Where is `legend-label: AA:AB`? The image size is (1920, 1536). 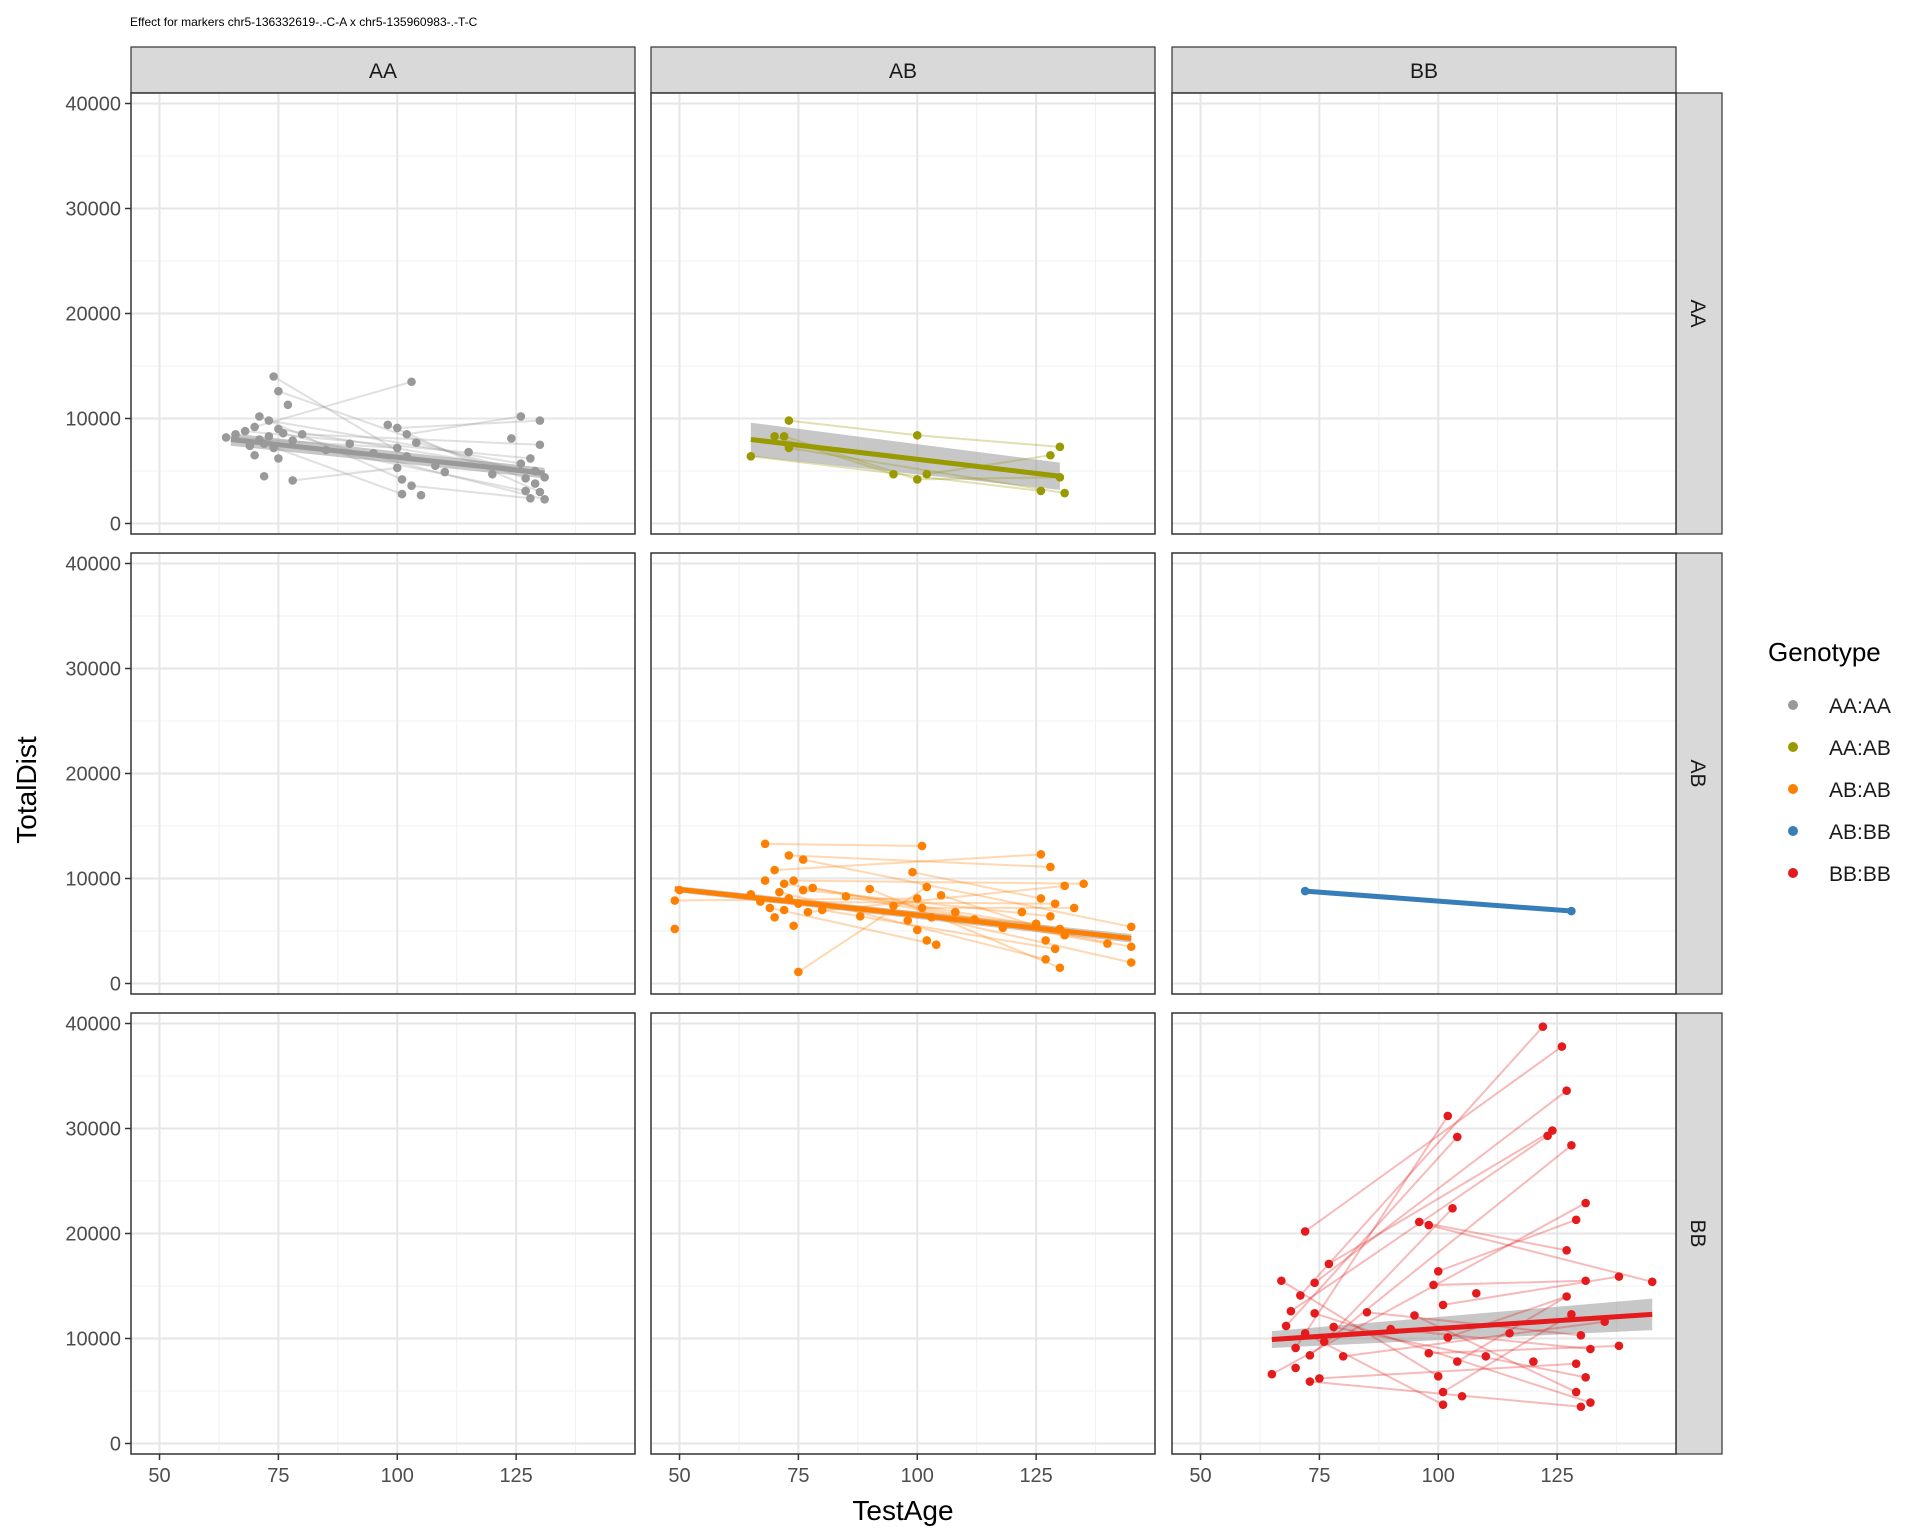 legend-label: AA:AB is located at coordinates (1860, 748).